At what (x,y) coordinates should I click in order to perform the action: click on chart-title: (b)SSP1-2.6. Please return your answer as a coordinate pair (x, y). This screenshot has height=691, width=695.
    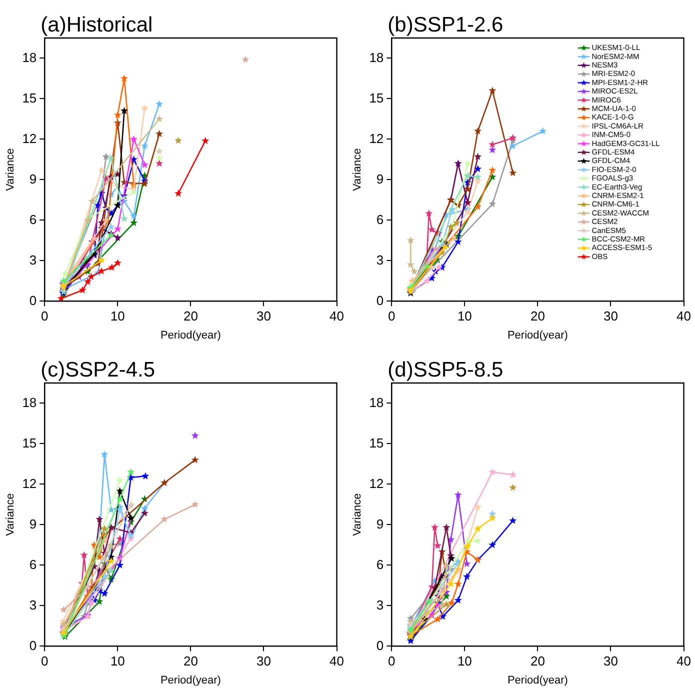
    Looking at the image, I should click on (446, 24).